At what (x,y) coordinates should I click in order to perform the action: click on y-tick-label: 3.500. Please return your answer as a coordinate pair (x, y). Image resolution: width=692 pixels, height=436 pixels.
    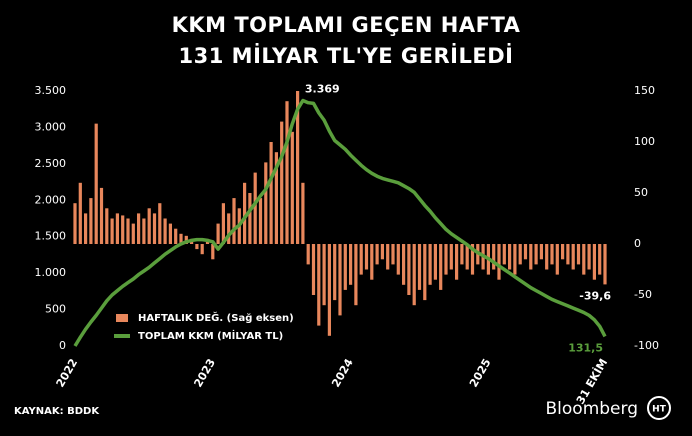
    Looking at the image, I should click on (51, 90).